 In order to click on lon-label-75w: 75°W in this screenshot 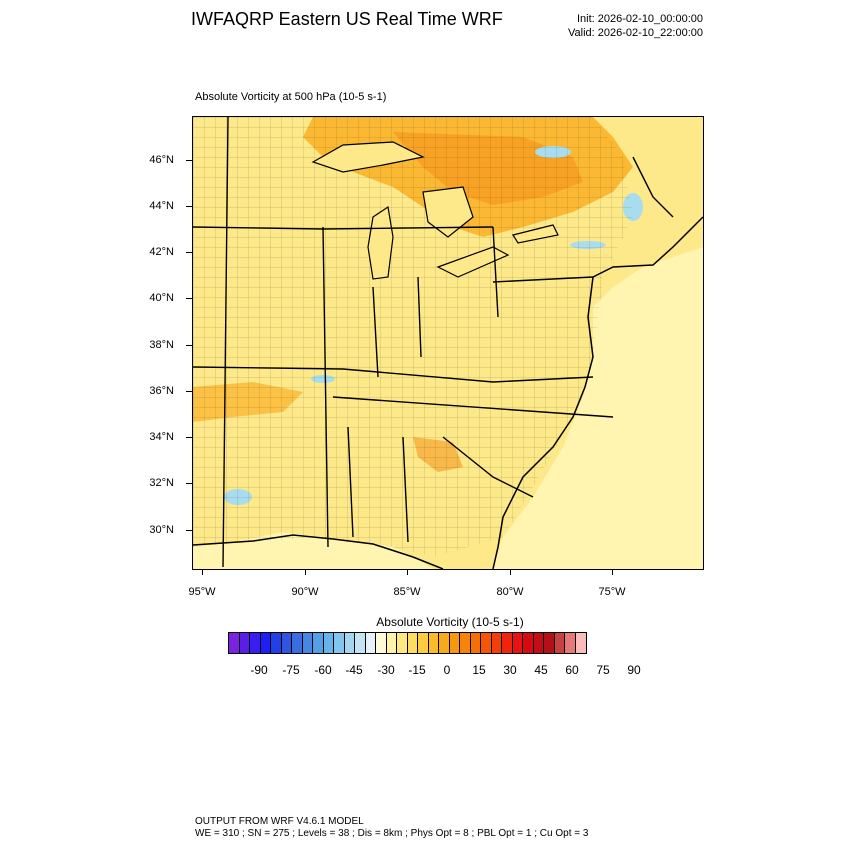, I will do `click(612, 592)`.